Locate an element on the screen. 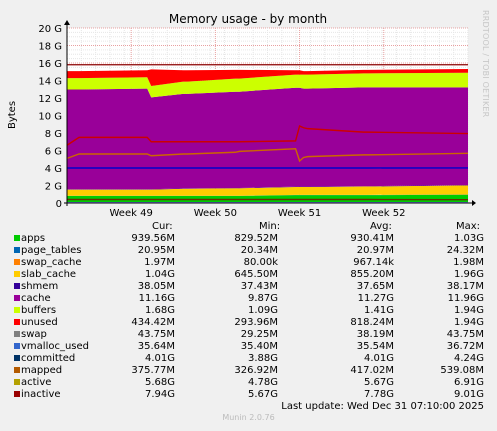 The image size is (497, 431). legend-cur: 1.97M is located at coordinates (159, 262).